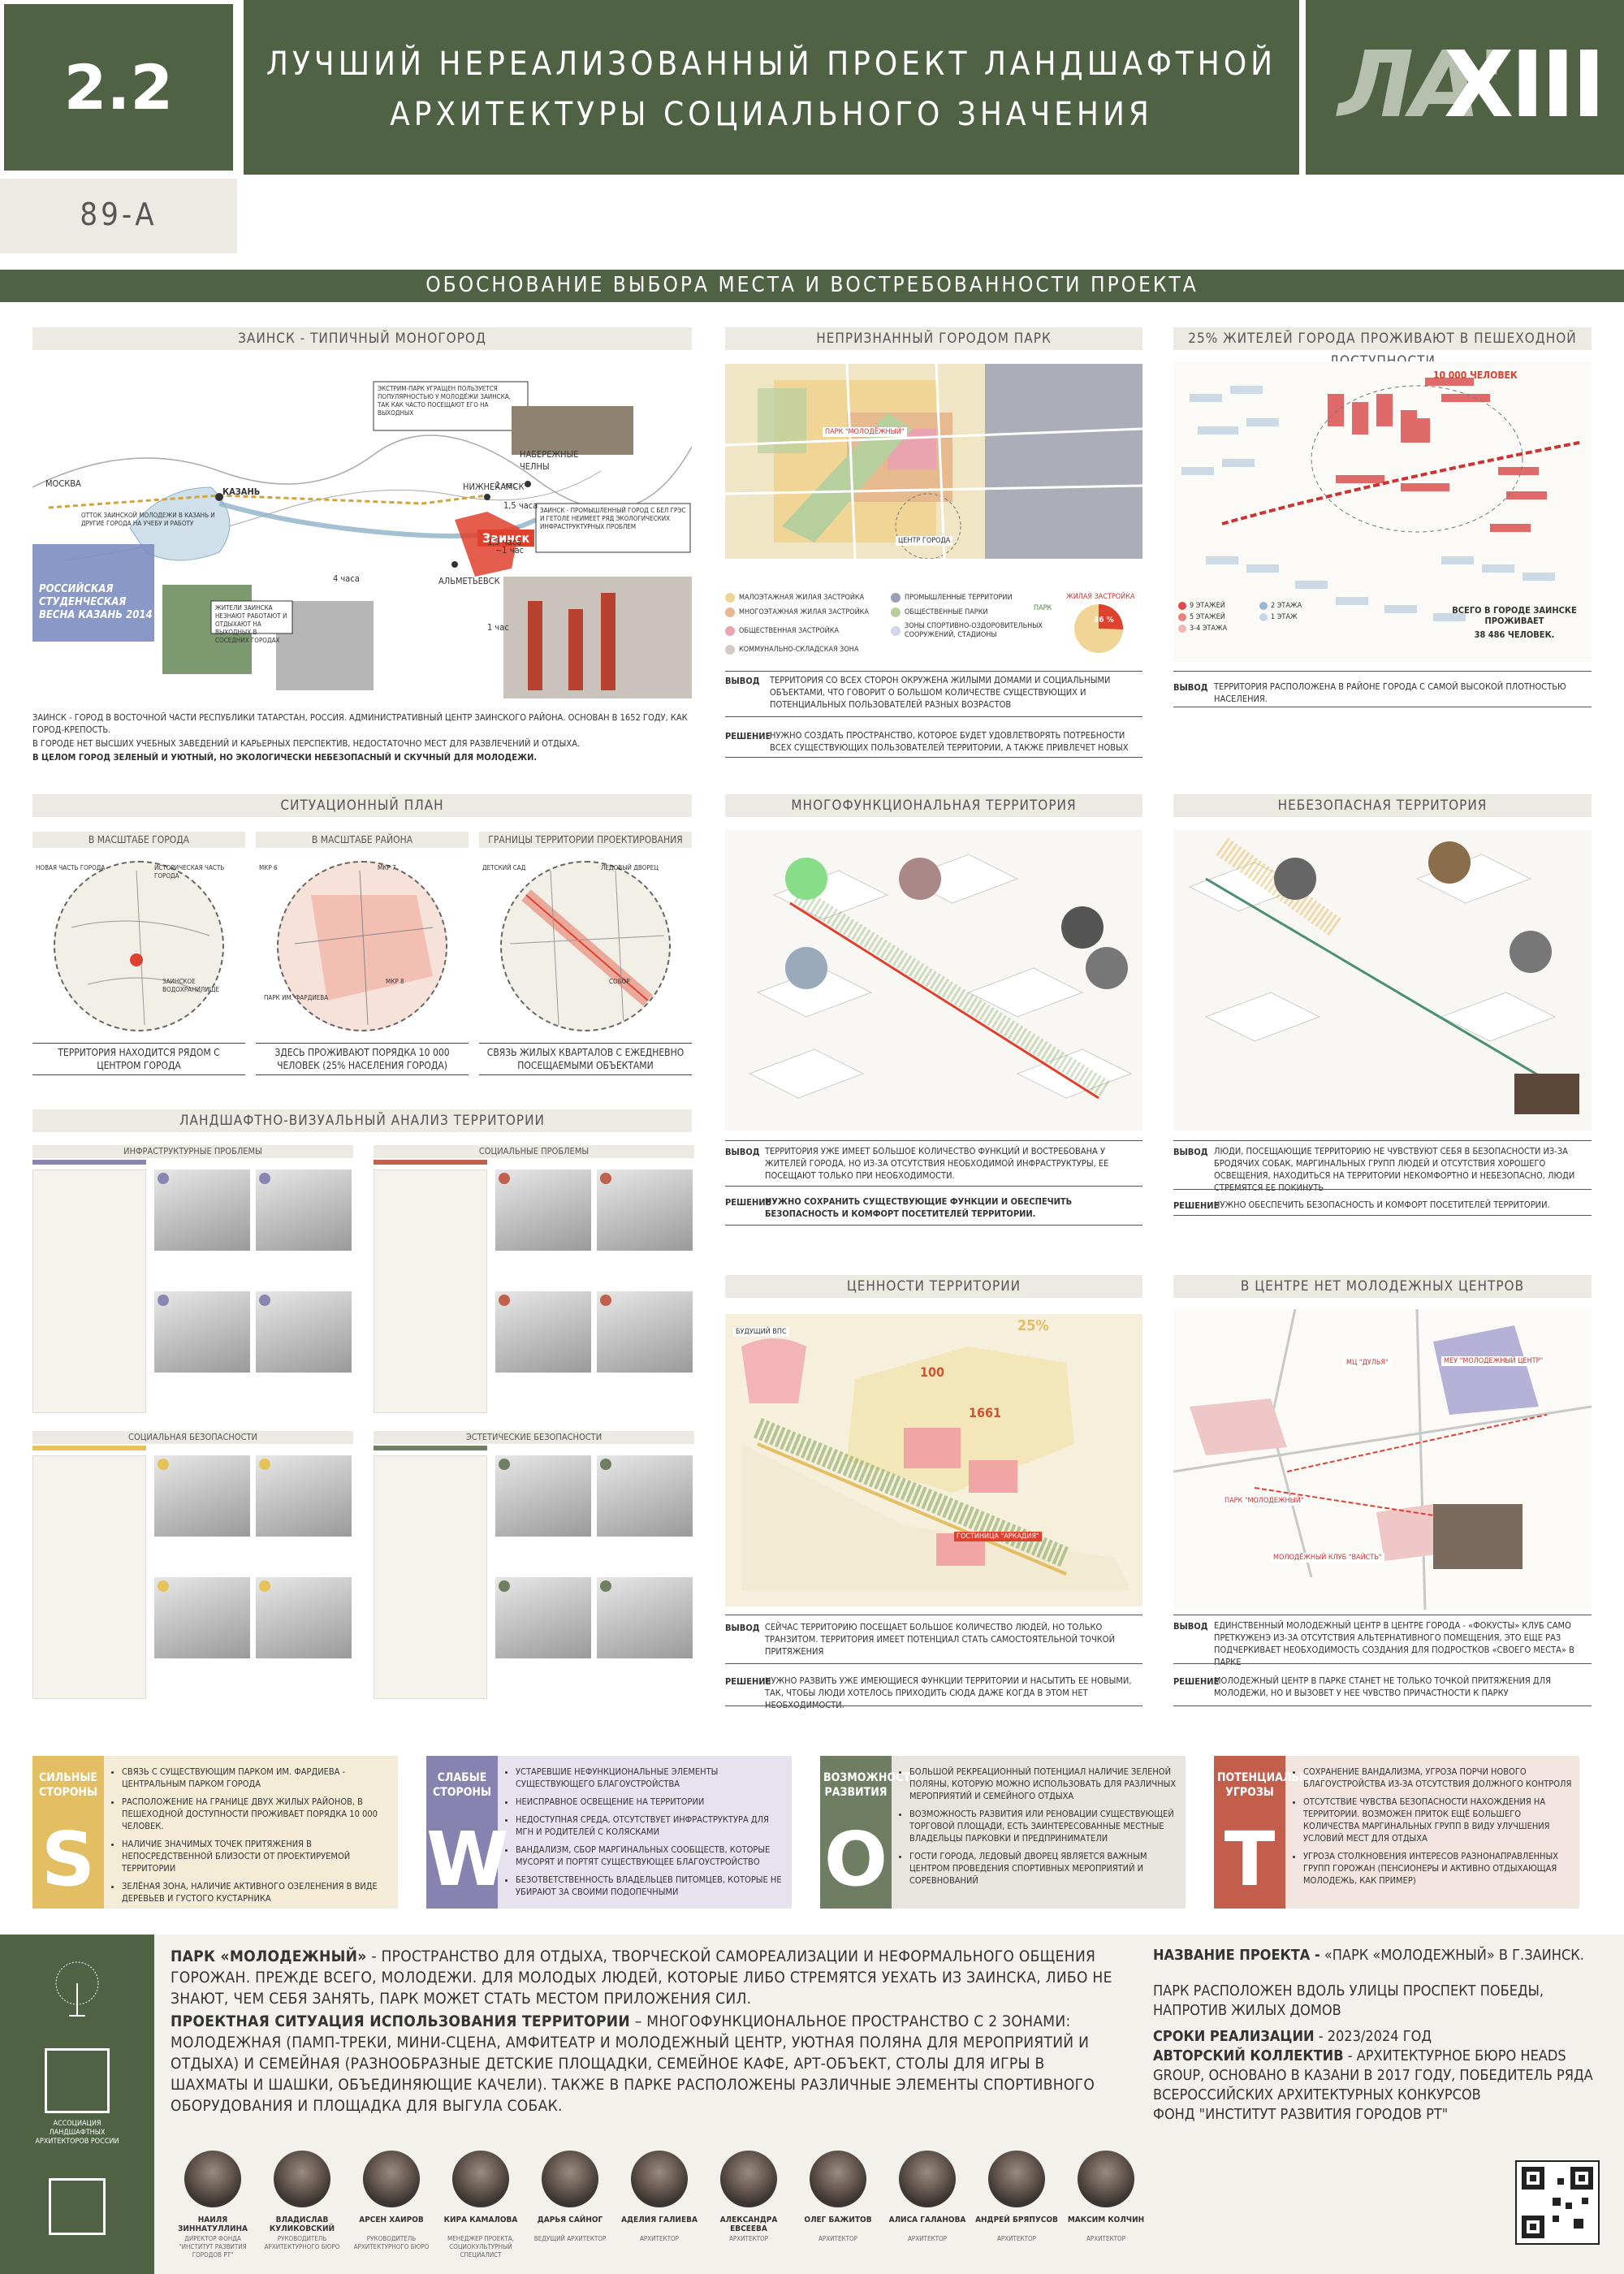 The width and height of the screenshot is (1624, 2274). Describe the element at coordinates (213, 2225) in the screenshot. I see `team-member-name: НАИЛЯ ЗИННАТУЛЛИНА` at that location.